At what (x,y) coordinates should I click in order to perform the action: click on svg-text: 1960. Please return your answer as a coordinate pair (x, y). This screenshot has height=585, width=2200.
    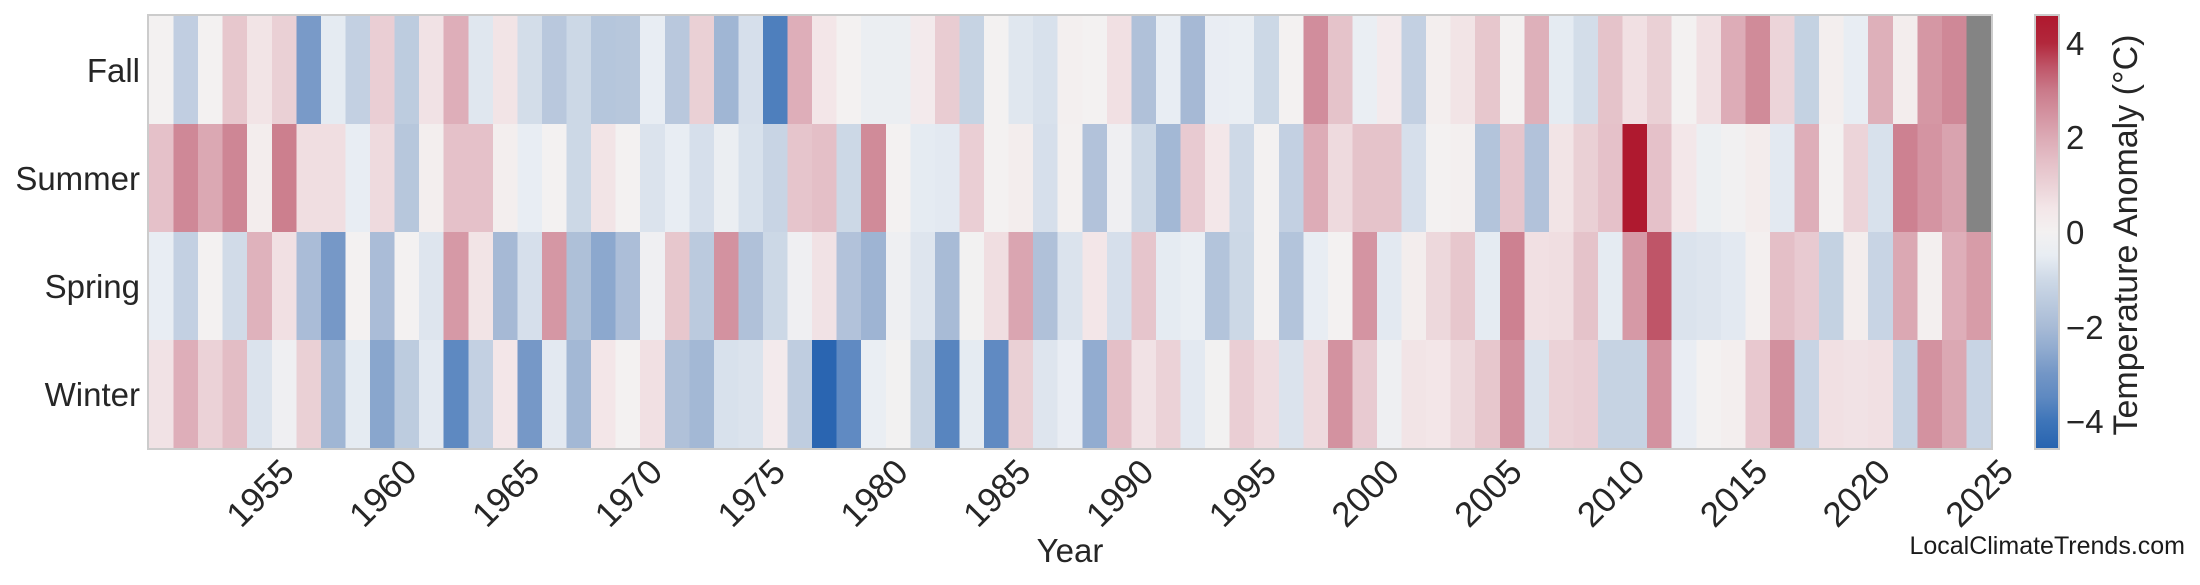
    Looking at the image, I should click on (383, 493).